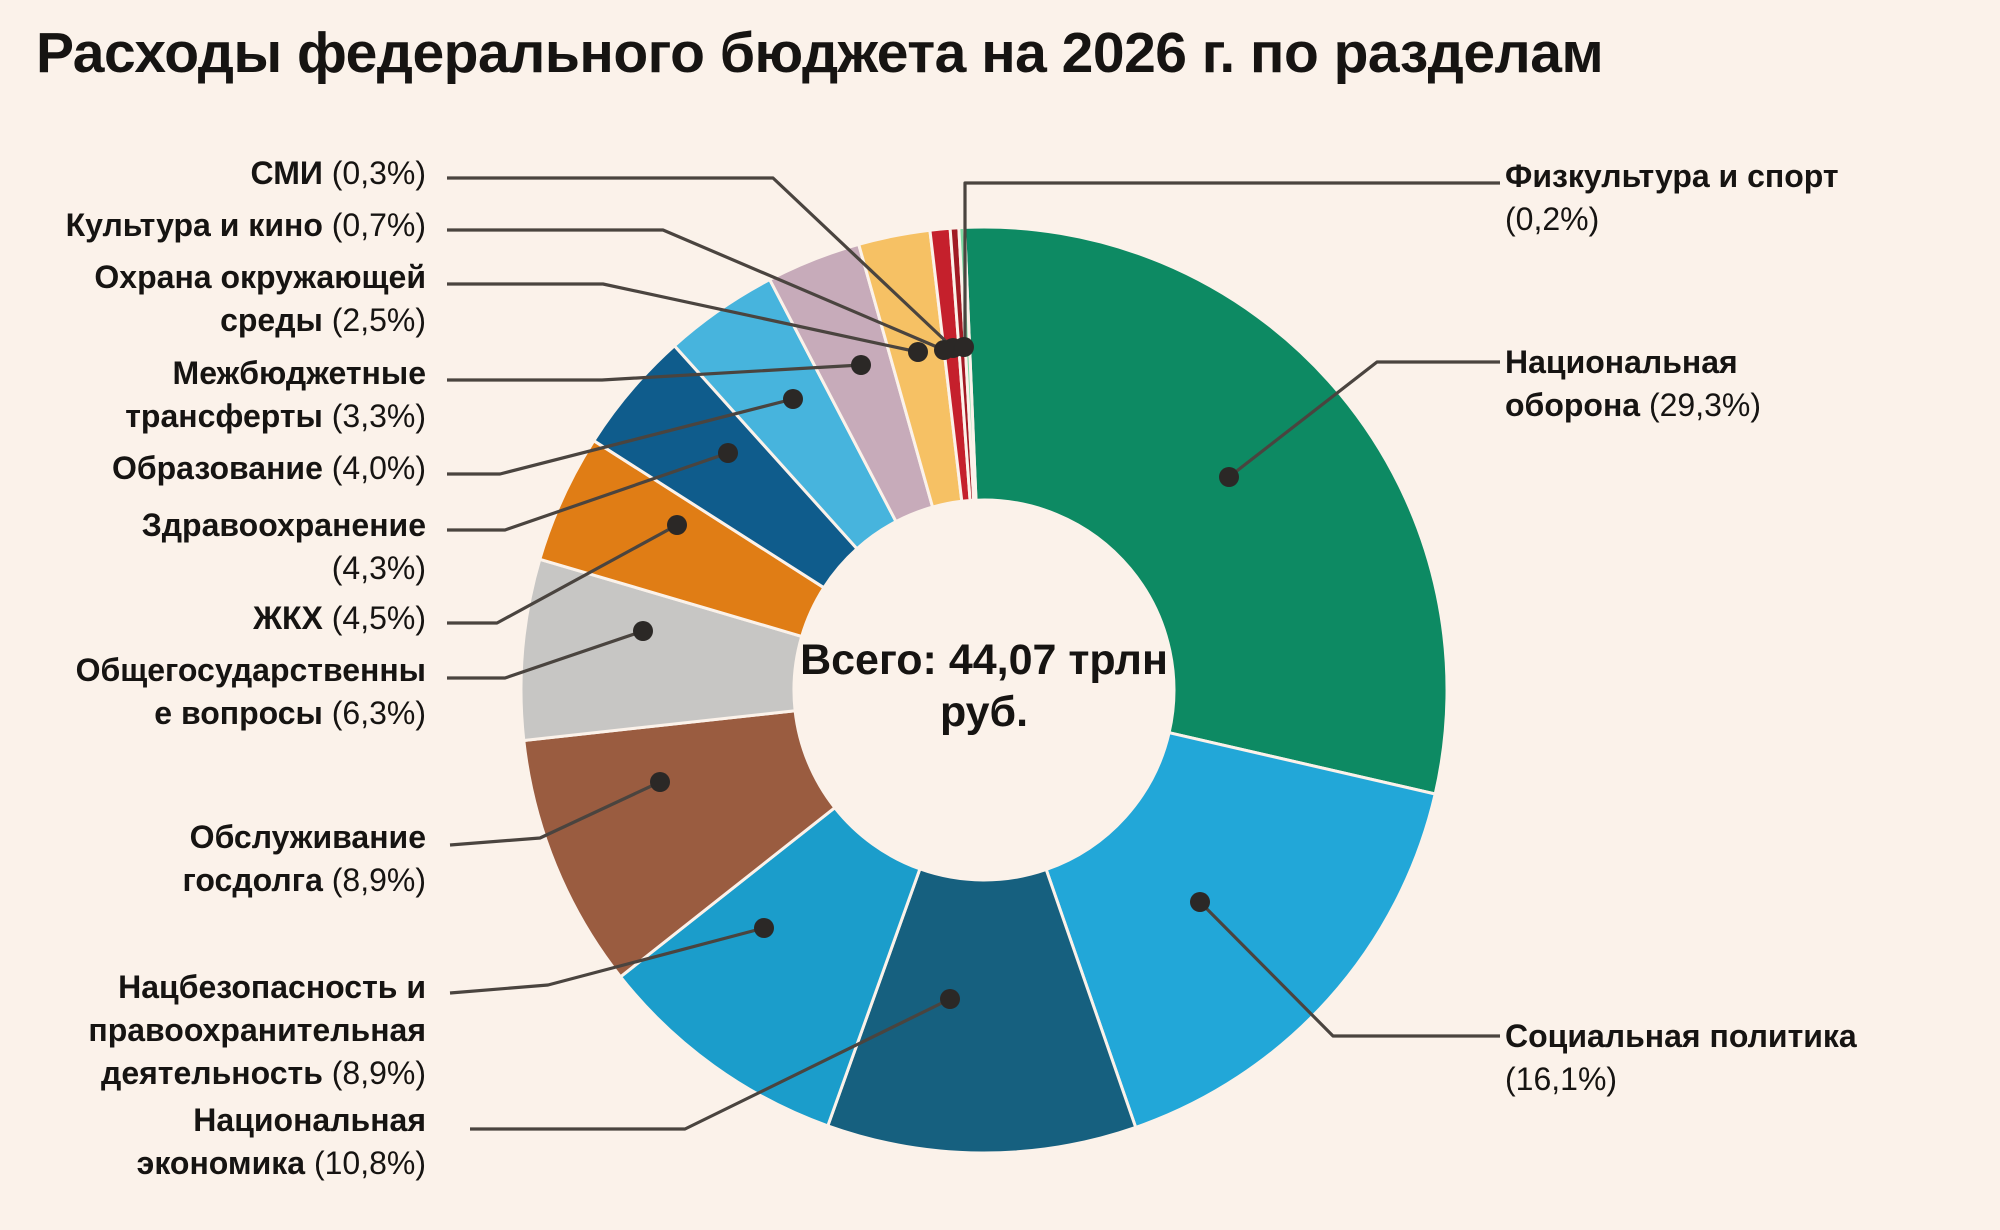  I want to click on callout-line: СМИ (0,3%), so click(338, 173).